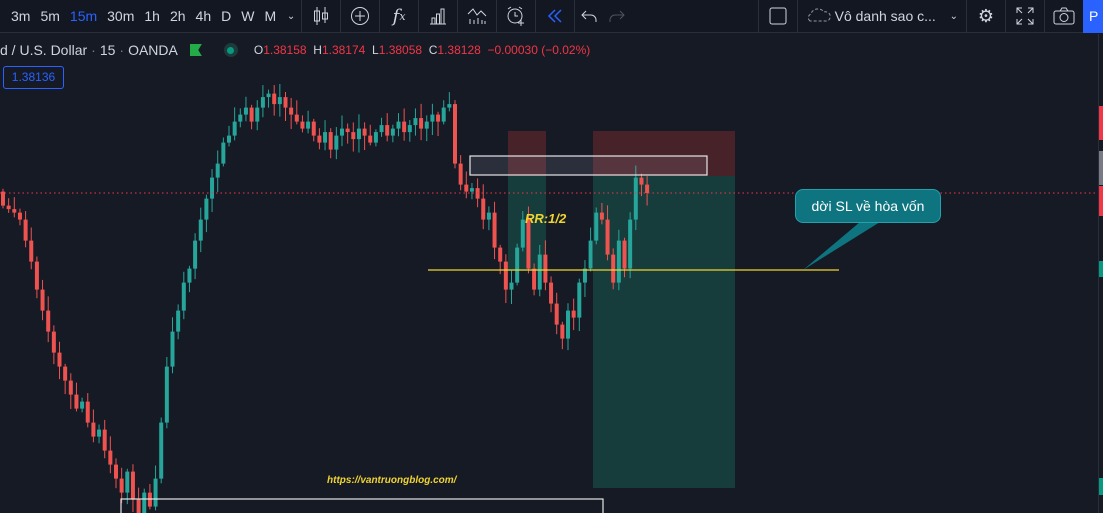 The image size is (1103, 513). I want to click on undo-icon, so click(589, 16).